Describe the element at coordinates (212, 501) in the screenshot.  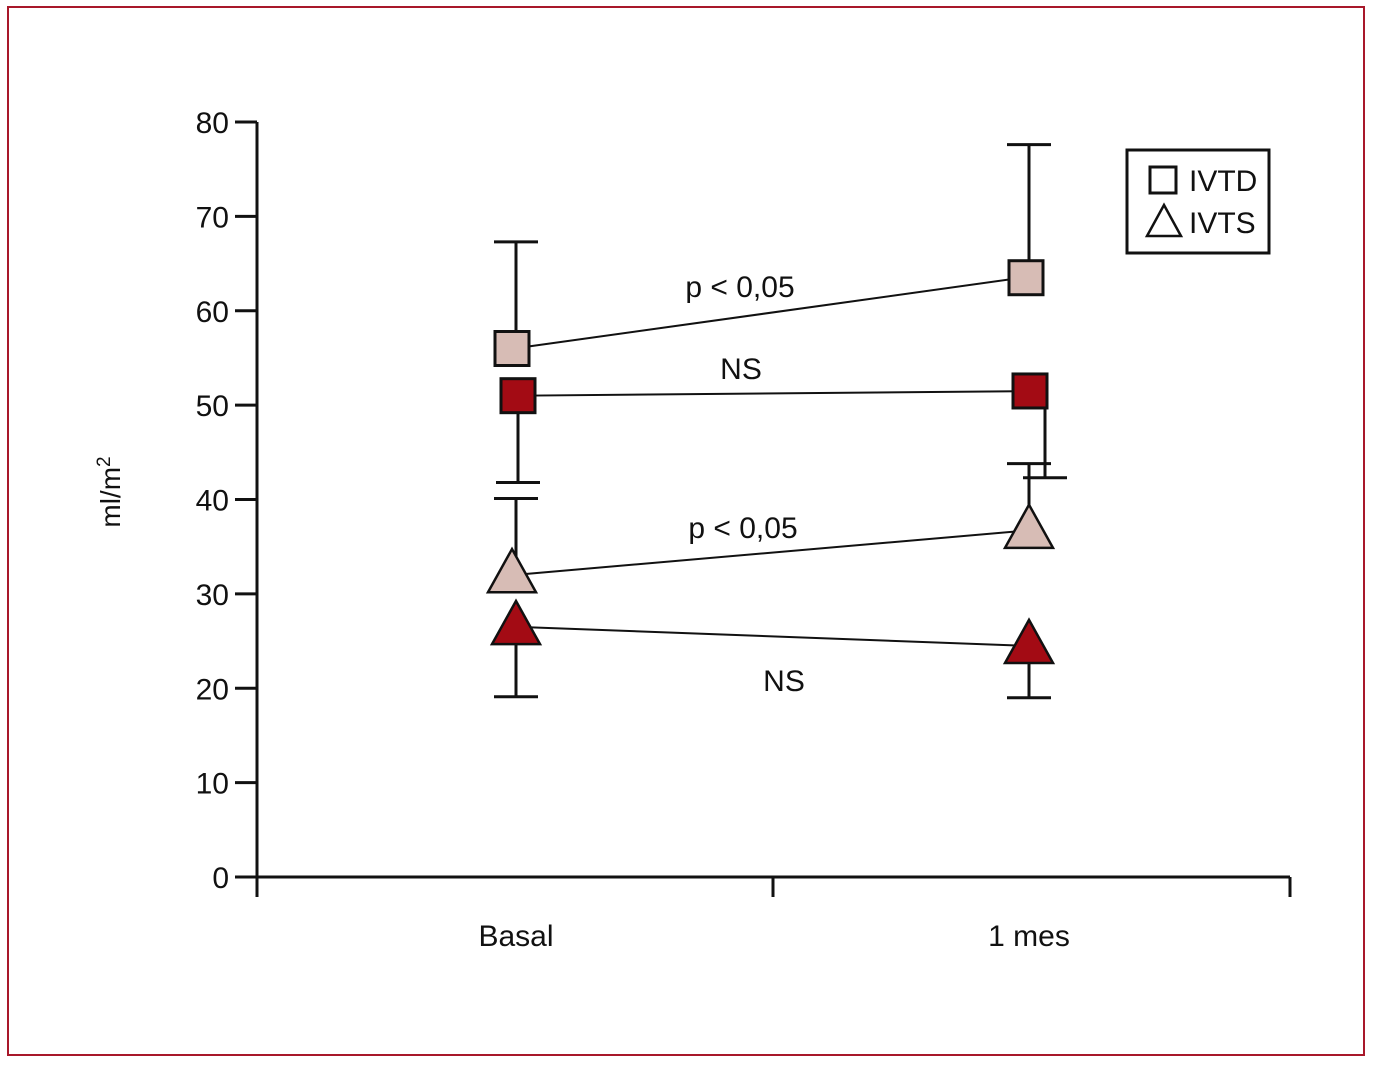
I see `y-tick-label: 40` at that location.